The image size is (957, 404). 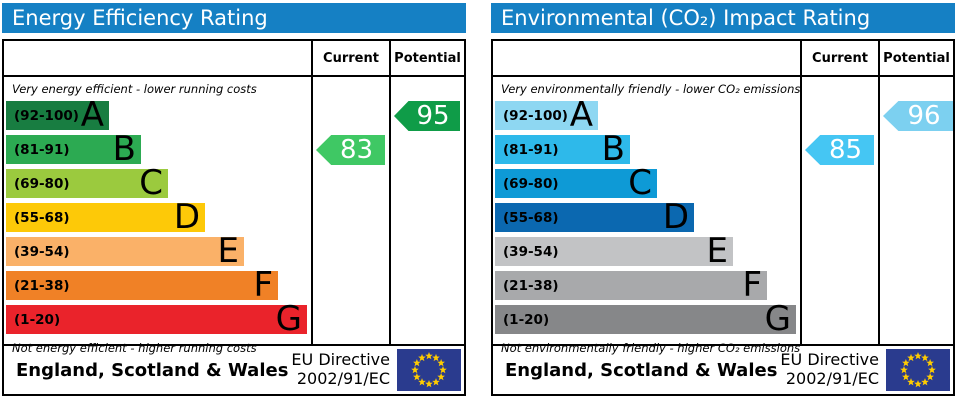 I want to click on co2-title-bar: Environmental (CO₂) Impact Rating, so click(x=723, y=18).